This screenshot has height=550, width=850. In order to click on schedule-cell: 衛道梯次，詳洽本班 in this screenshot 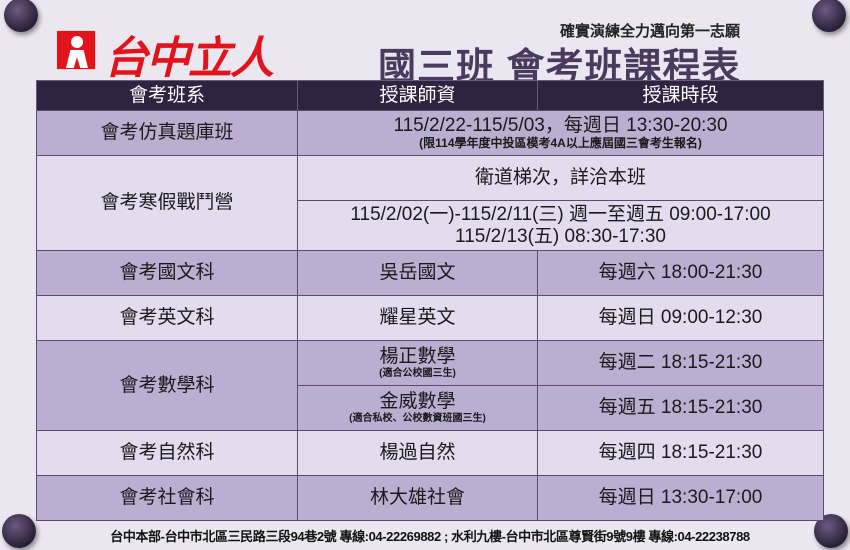, I will do `click(560, 178)`.